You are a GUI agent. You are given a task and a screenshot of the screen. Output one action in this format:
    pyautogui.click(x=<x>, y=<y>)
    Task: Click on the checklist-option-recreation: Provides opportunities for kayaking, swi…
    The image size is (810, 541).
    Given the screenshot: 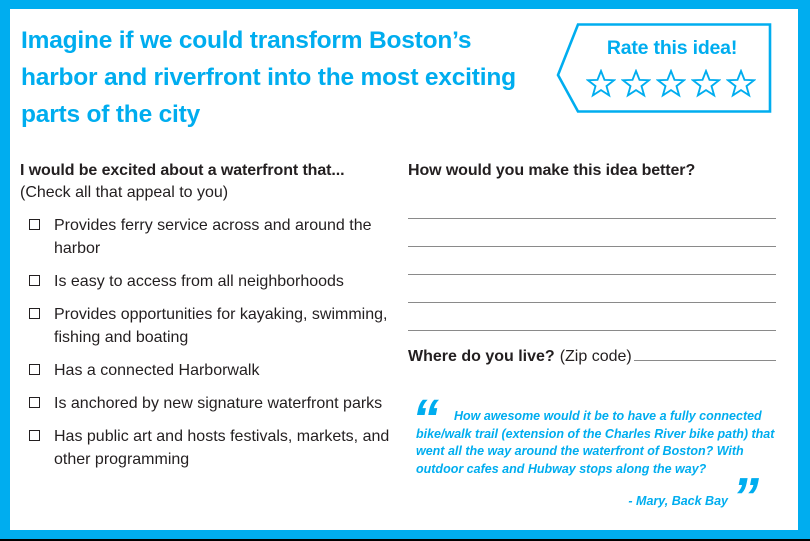 What is the action you would take?
    pyautogui.click(x=210, y=326)
    